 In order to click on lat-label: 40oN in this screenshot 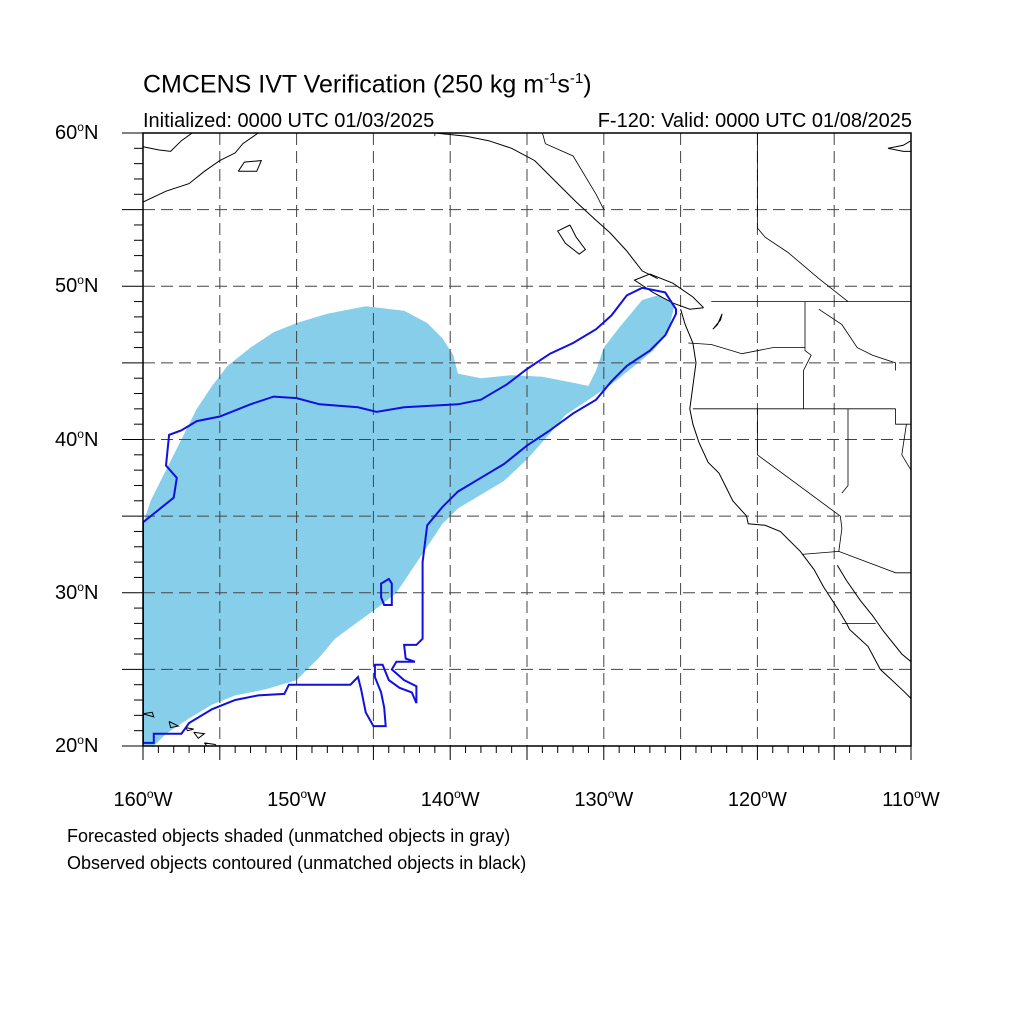, I will do `click(76, 439)`.